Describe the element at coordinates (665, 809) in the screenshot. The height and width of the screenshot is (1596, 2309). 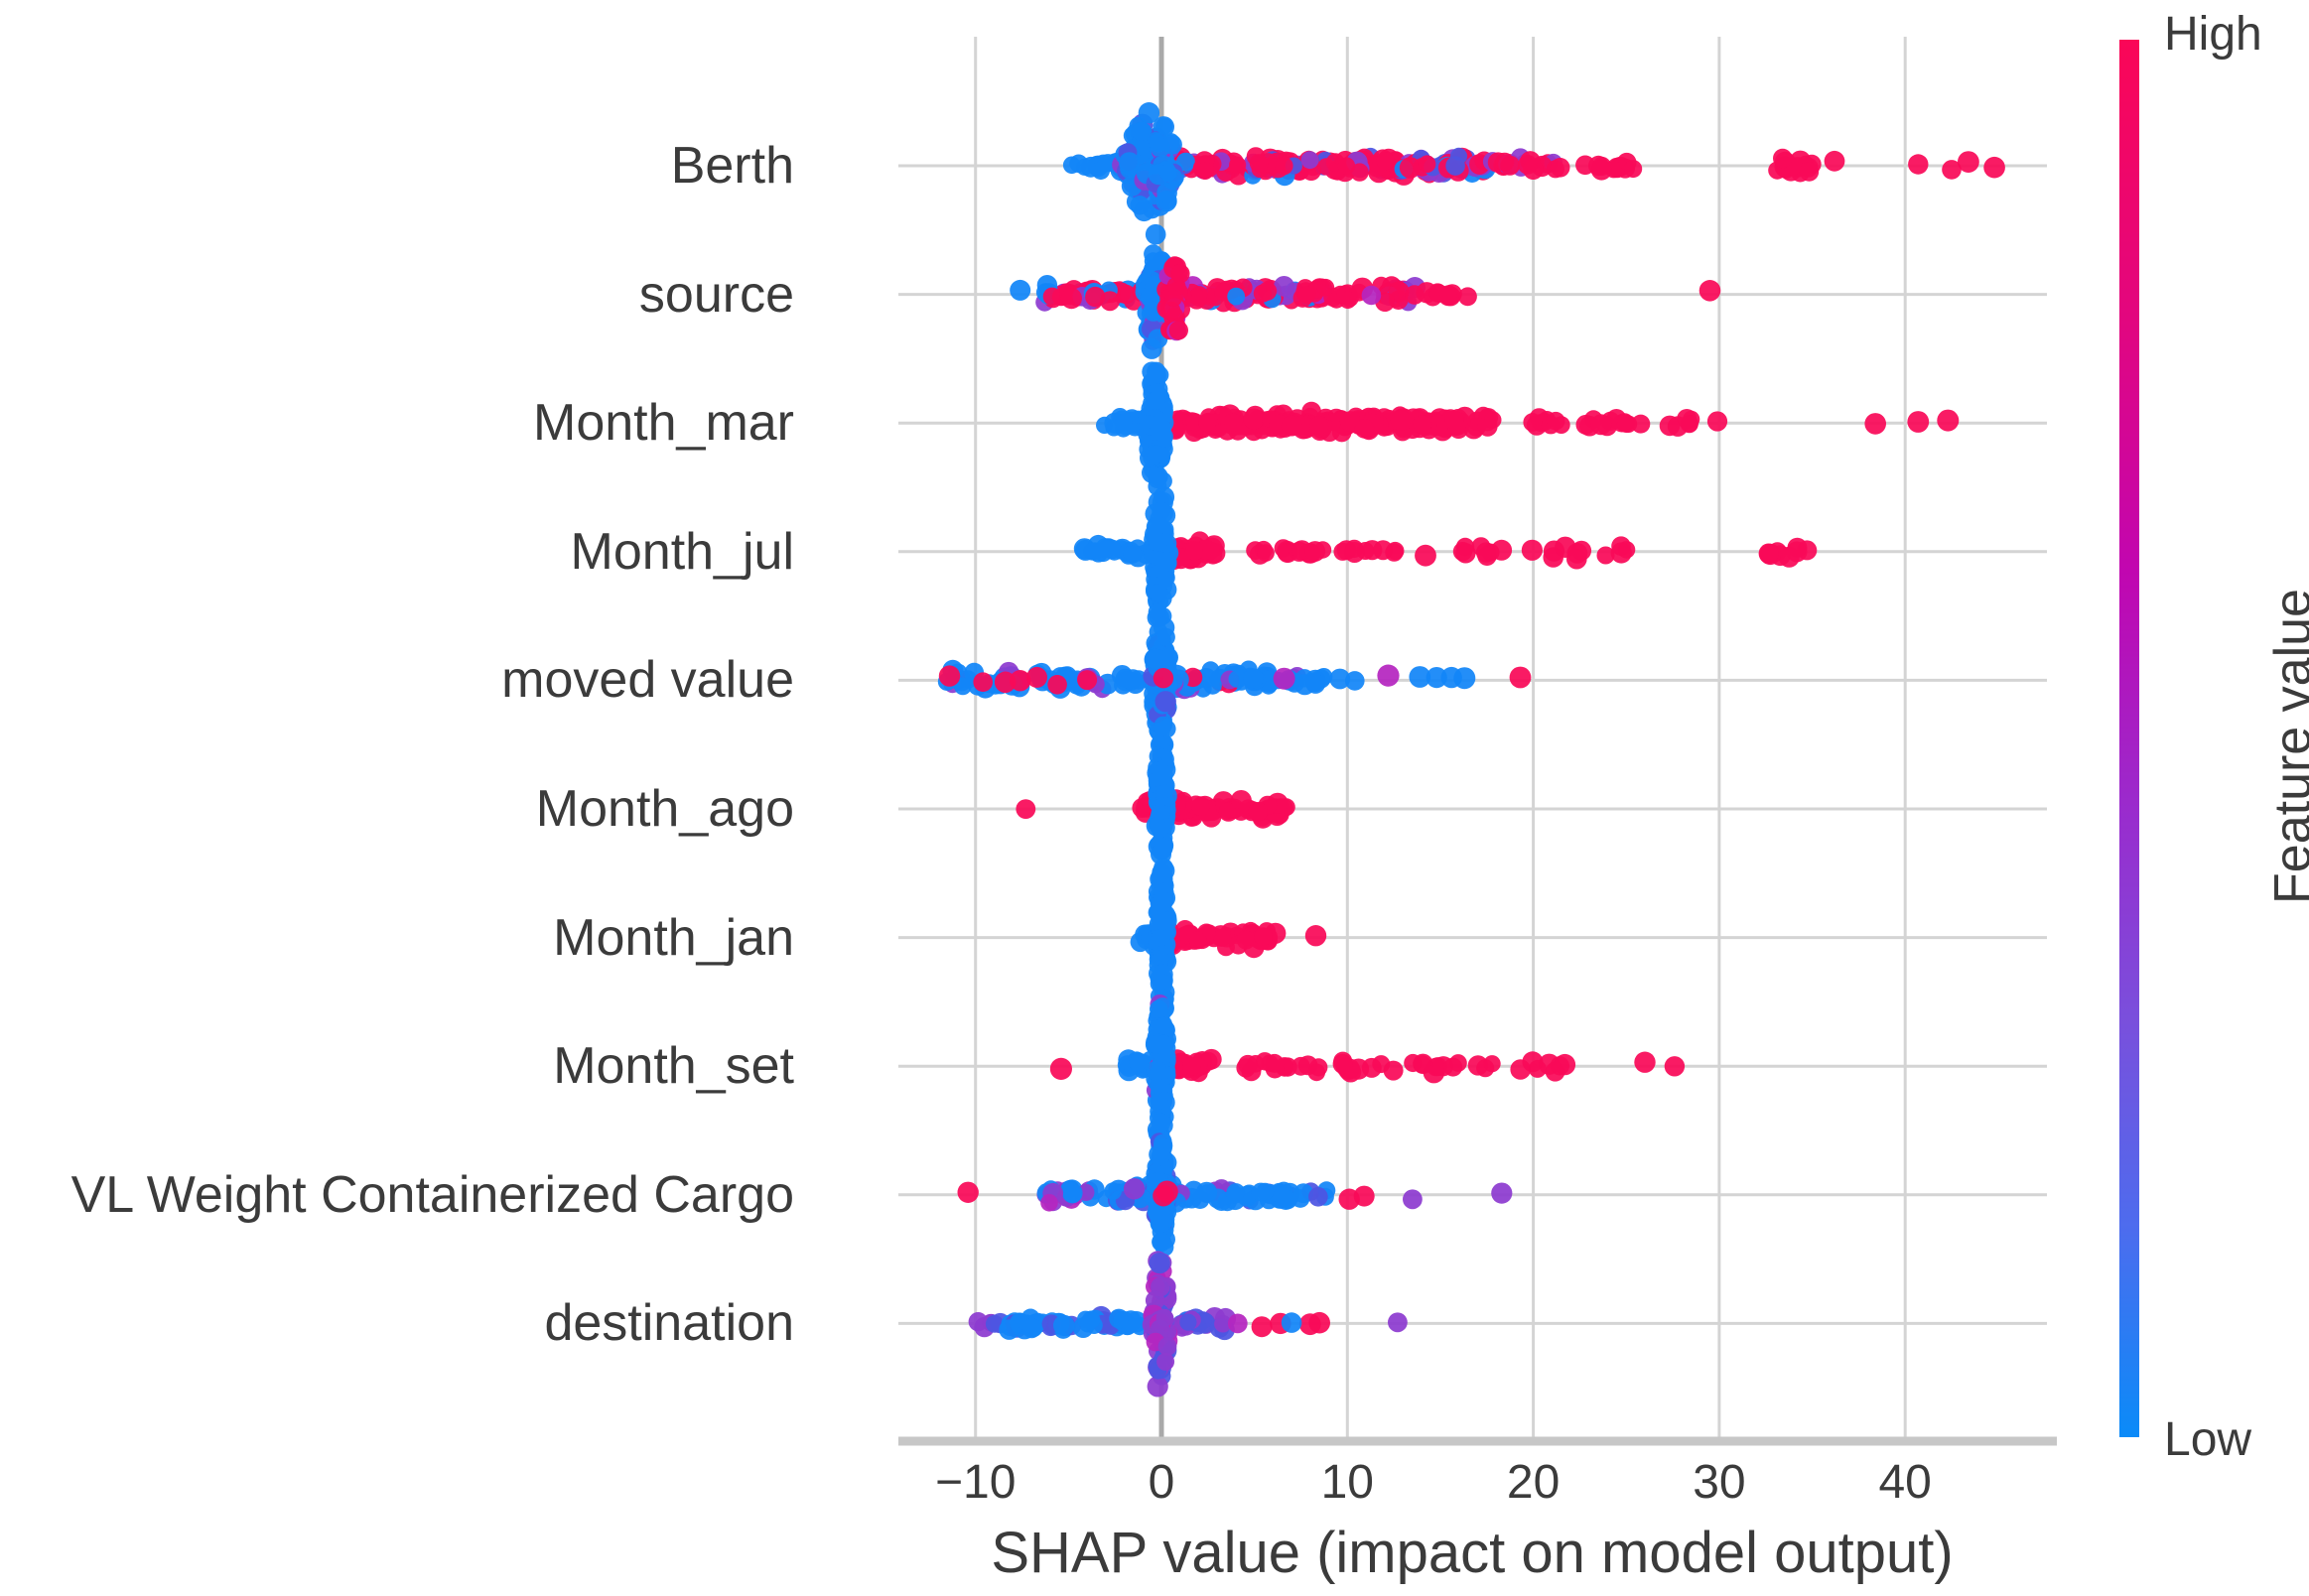
I see `feature-label-month-ago: Month_ago` at that location.